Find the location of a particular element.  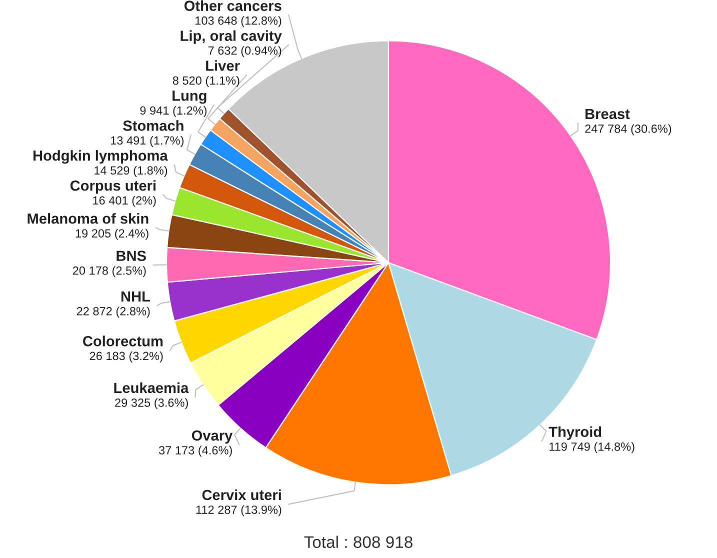

data-label: 9 941 (1.2%) is located at coordinates (173, 112).